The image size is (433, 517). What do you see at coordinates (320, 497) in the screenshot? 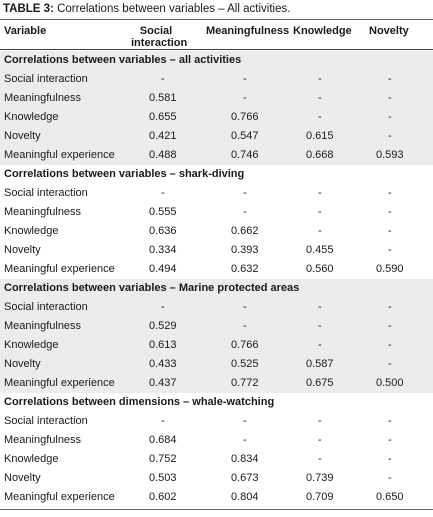
I see `table-cell: 0.709` at bounding box center [320, 497].